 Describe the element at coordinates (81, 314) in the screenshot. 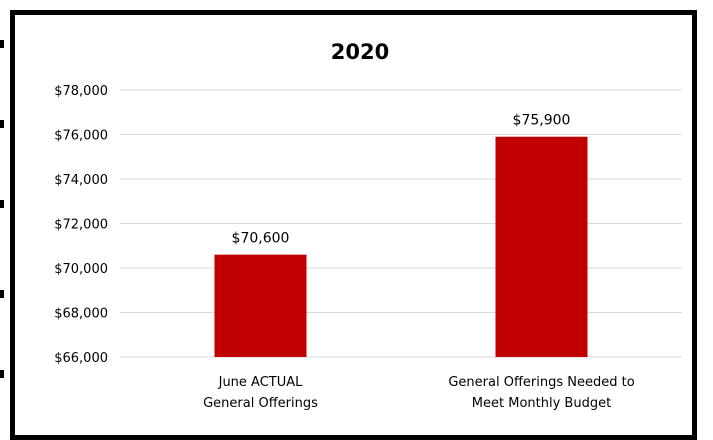

I see `y-tick-label: $68,000` at that location.